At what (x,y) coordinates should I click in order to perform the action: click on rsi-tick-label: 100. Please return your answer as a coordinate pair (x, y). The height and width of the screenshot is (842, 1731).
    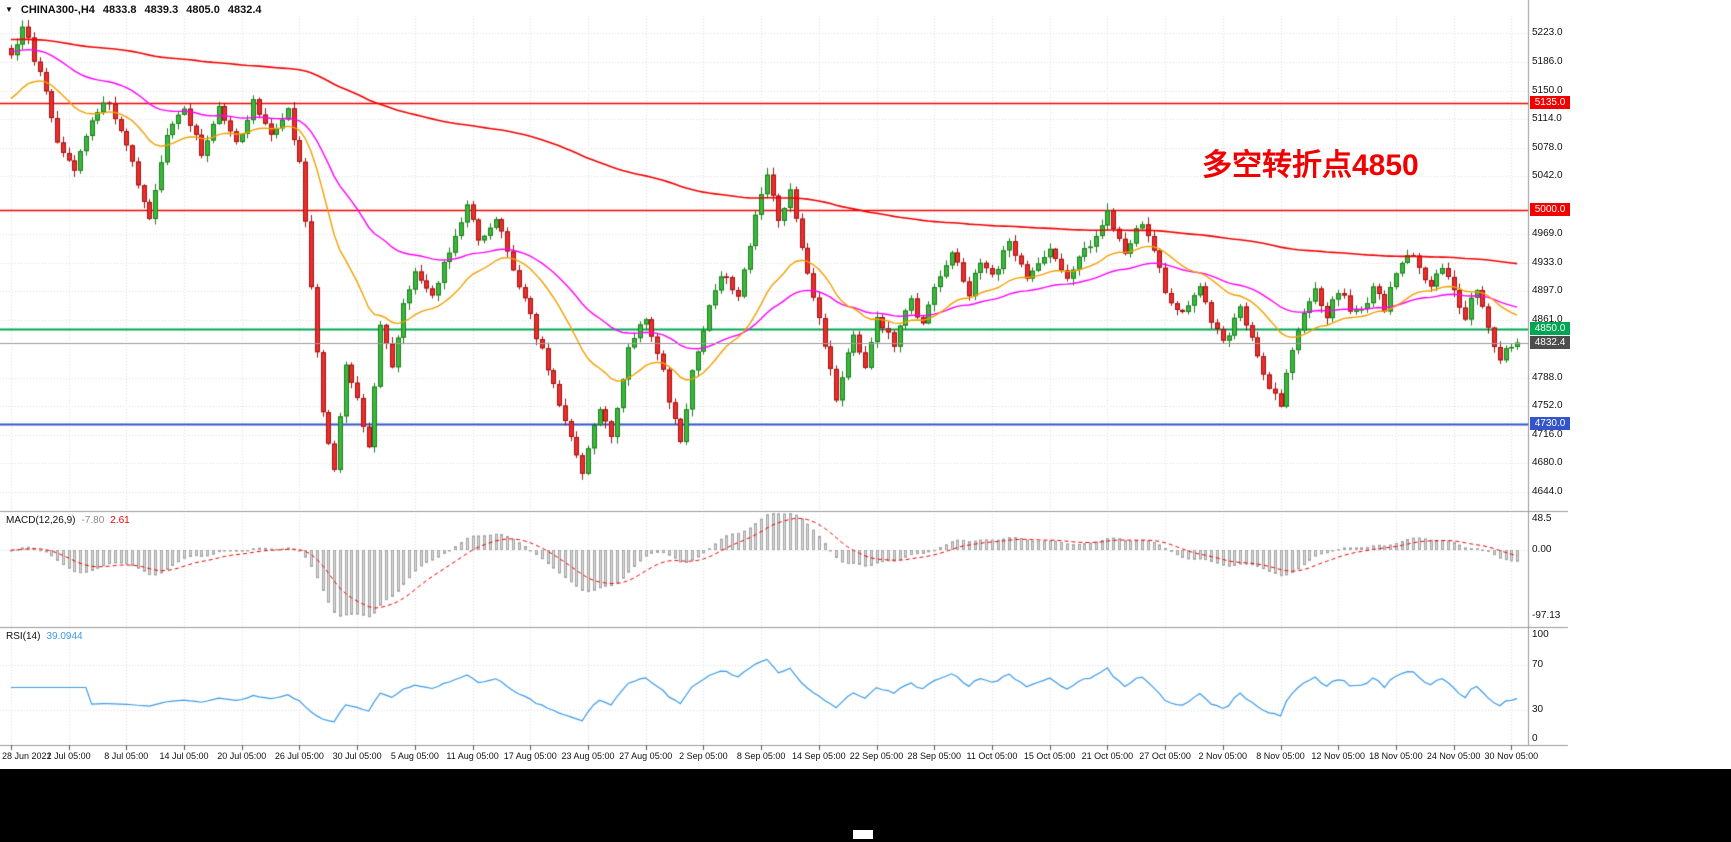
    Looking at the image, I should click on (1540, 634).